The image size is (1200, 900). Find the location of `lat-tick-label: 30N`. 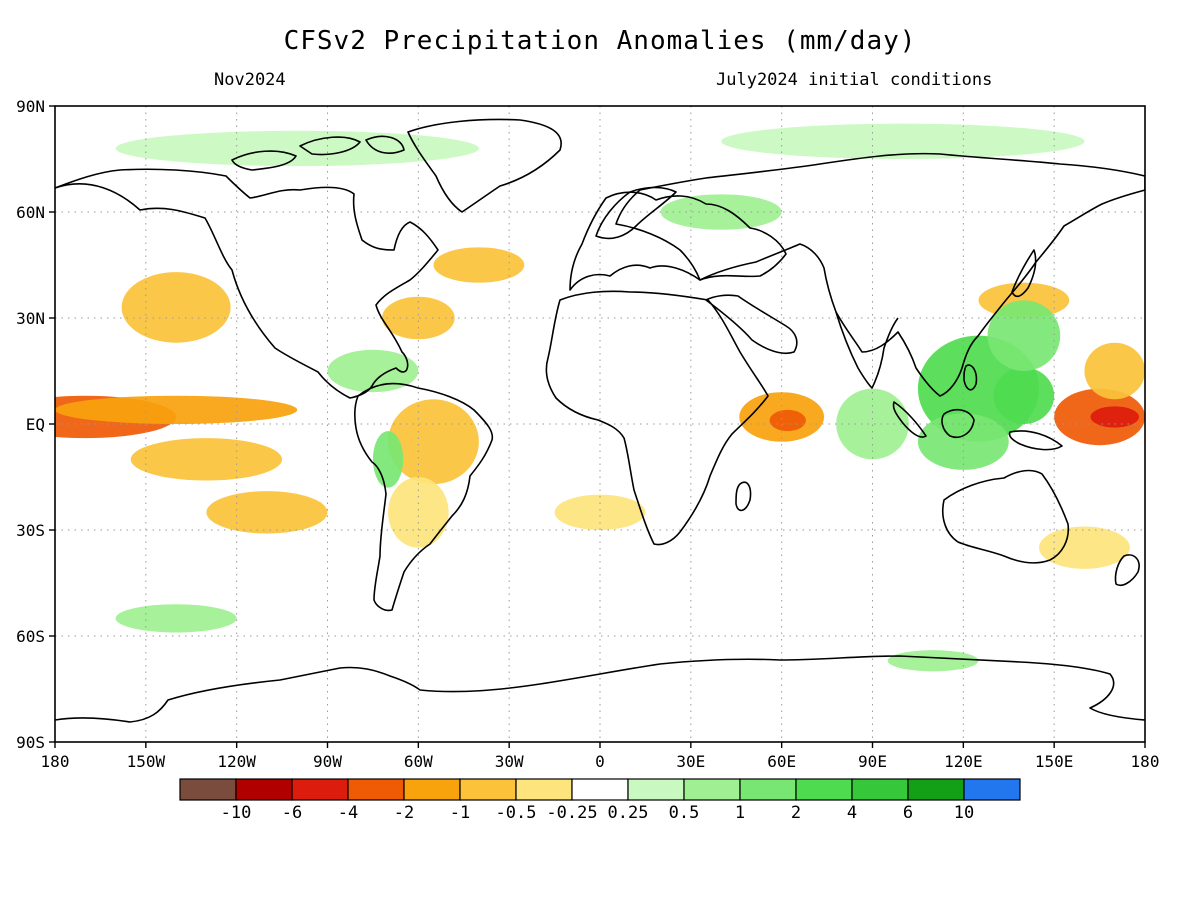

lat-tick-label: 30N is located at coordinates (30, 318).